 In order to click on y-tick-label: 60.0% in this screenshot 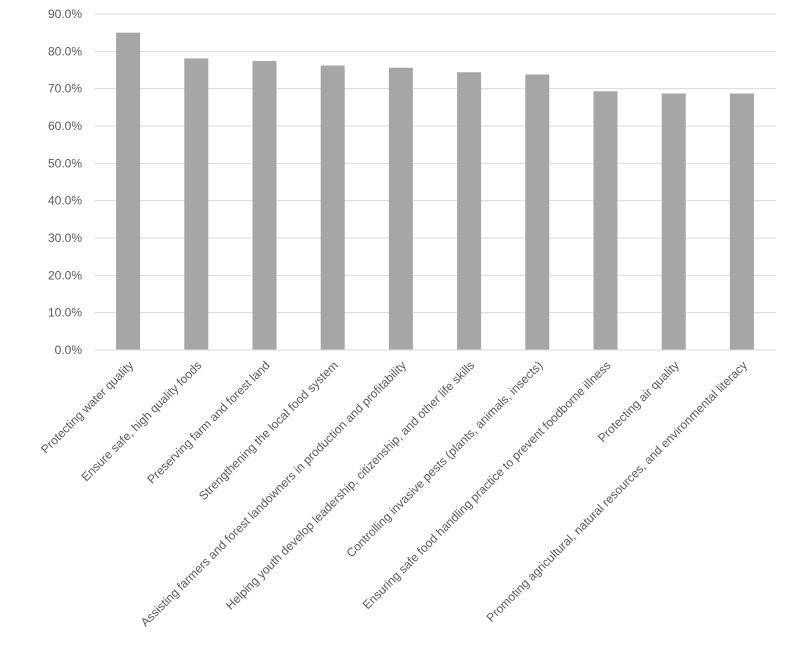, I will do `click(65, 126)`.